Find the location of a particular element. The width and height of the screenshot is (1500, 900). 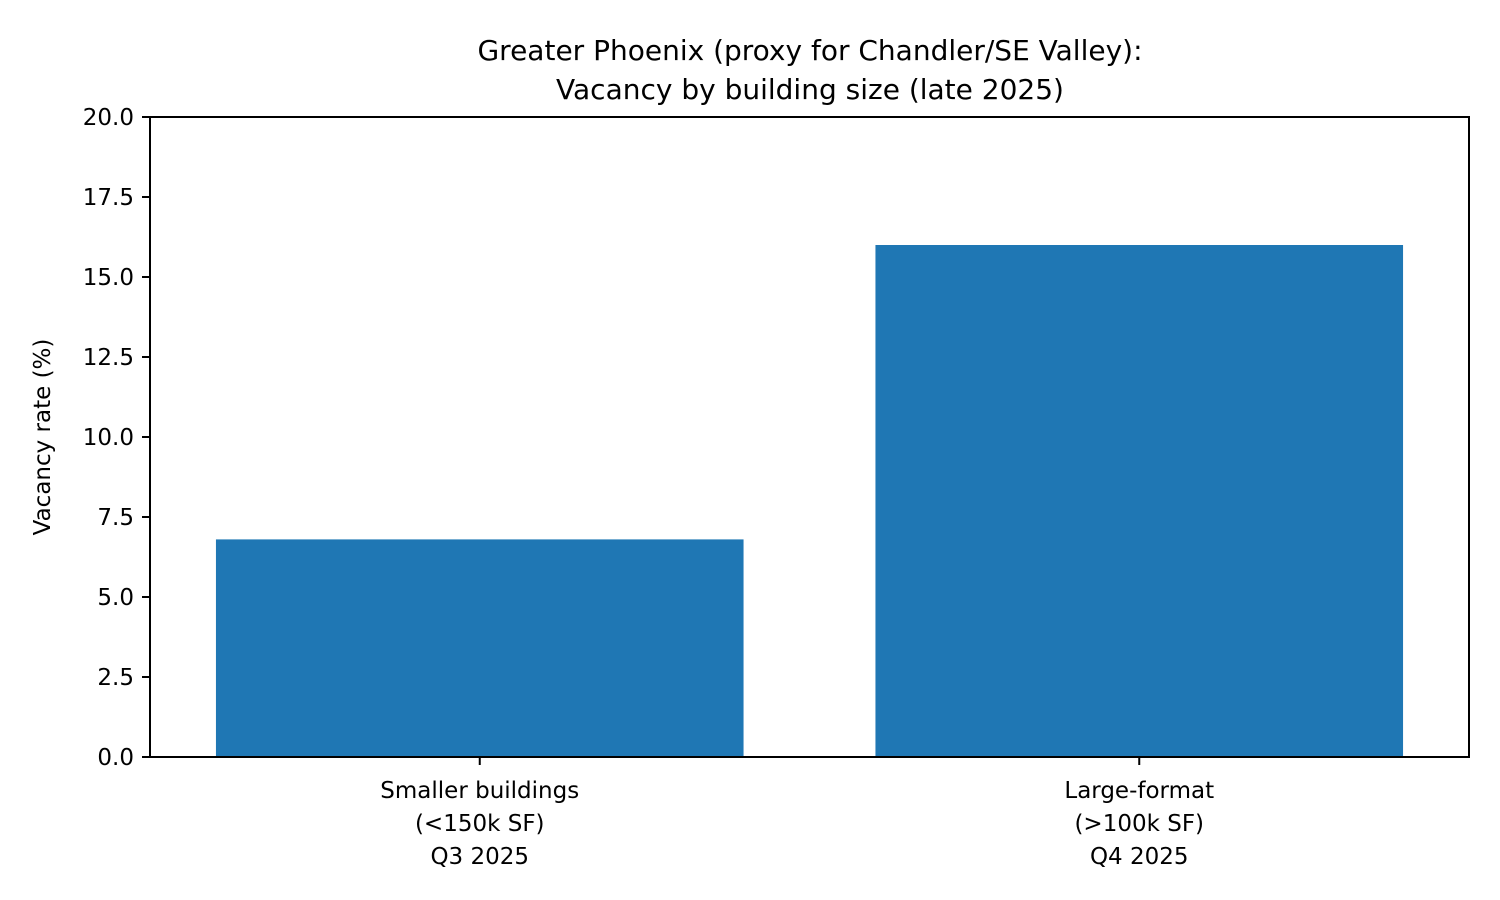

x-tick-label: Q4 2025 is located at coordinates (1139, 857).